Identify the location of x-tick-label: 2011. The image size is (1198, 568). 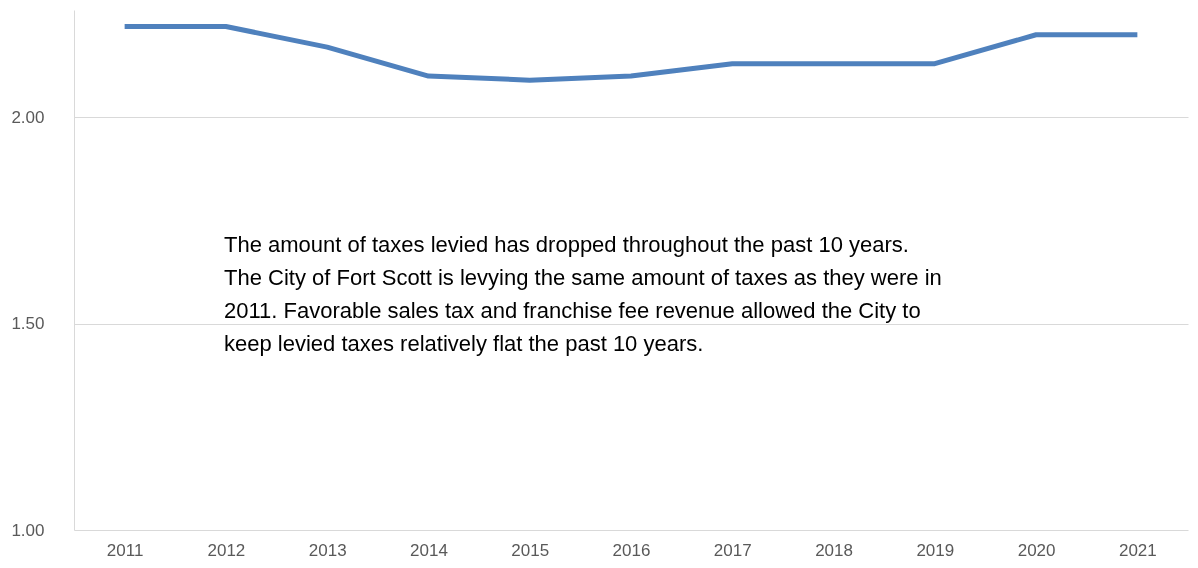
(125, 550).